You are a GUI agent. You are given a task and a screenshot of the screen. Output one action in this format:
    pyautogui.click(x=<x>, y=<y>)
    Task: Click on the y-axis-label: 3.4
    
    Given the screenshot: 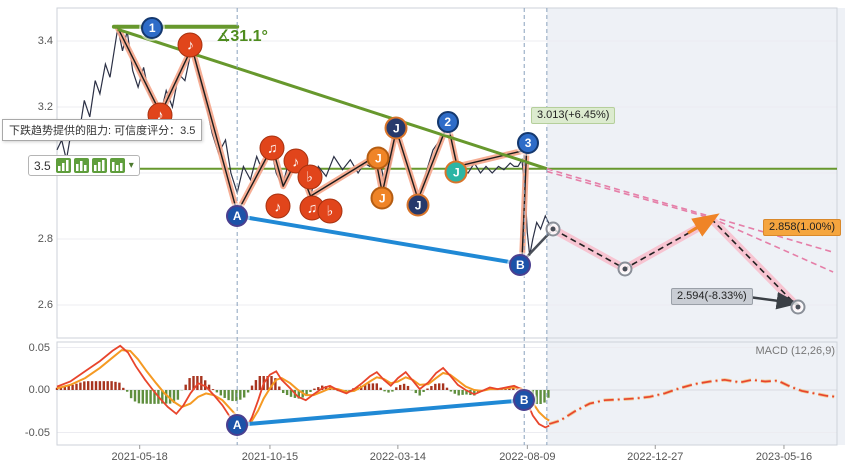 What is the action you would take?
    pyautogui.click(x=45, y=41)
    